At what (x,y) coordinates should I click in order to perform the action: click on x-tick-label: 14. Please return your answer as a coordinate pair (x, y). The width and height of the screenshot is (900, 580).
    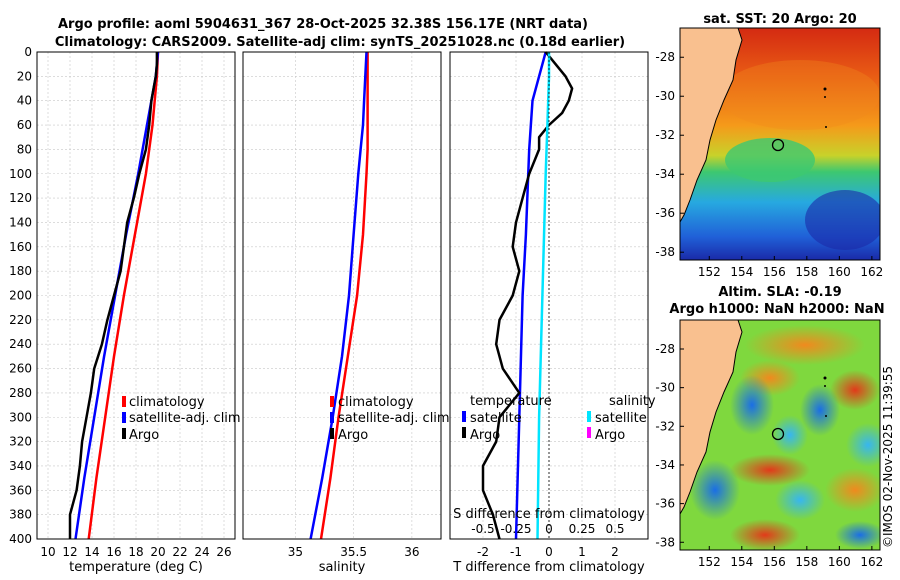
    Looking at the image, I should click on (91, 552).